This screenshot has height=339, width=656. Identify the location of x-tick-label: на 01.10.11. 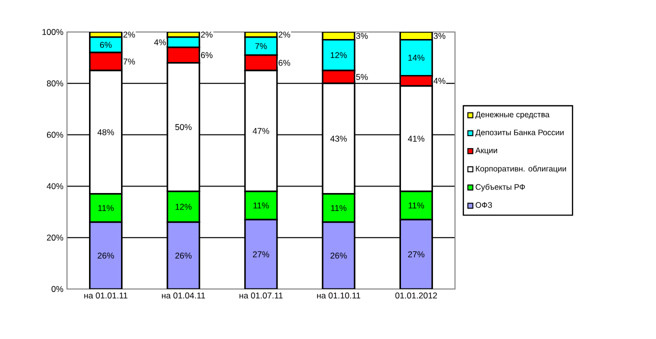
(338, 295).